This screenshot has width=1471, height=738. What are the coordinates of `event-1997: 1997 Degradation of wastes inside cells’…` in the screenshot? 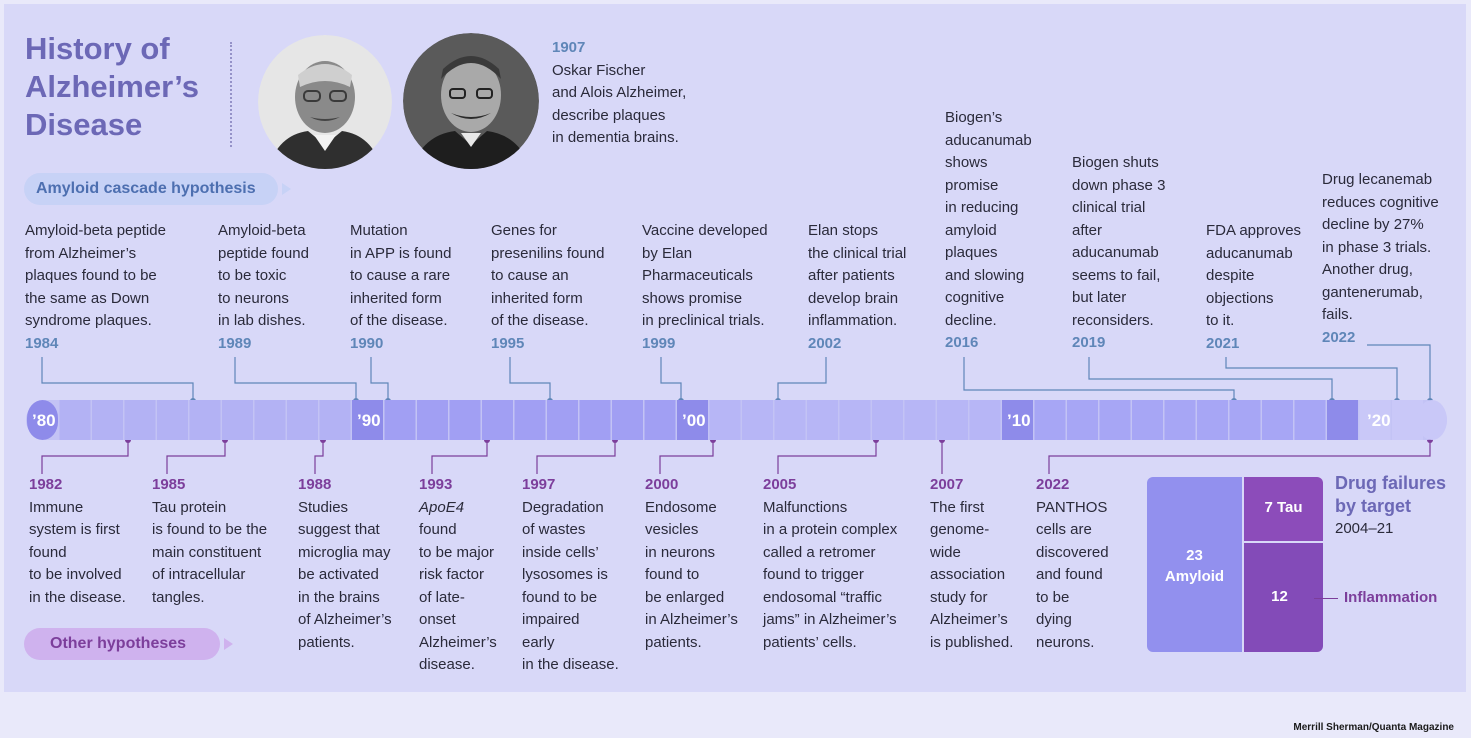 It's located at (570, 574).